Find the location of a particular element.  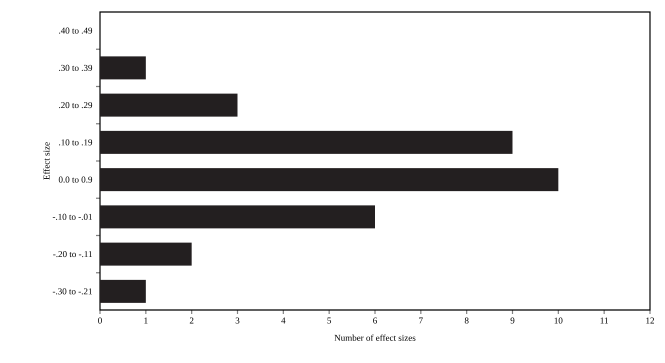

y-tick-label: 0.0 to 0.9 is located at coordinates (75, 179).